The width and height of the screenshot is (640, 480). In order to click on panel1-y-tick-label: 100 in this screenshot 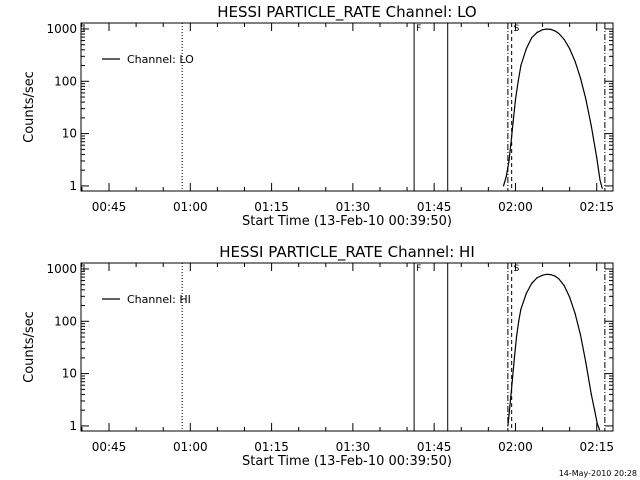, I will do `click(65, 321)`.